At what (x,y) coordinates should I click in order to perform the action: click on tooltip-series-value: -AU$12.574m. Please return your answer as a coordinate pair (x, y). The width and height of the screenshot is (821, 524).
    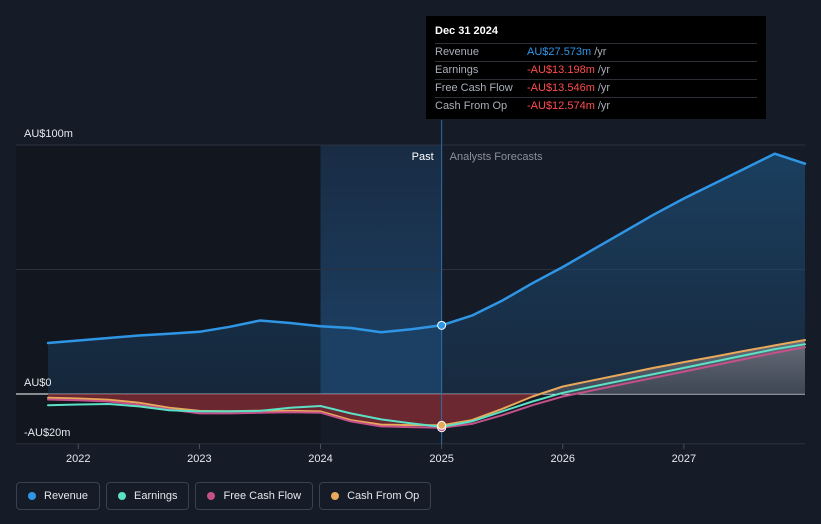
    Looking at the image, I should click on (561, 106).